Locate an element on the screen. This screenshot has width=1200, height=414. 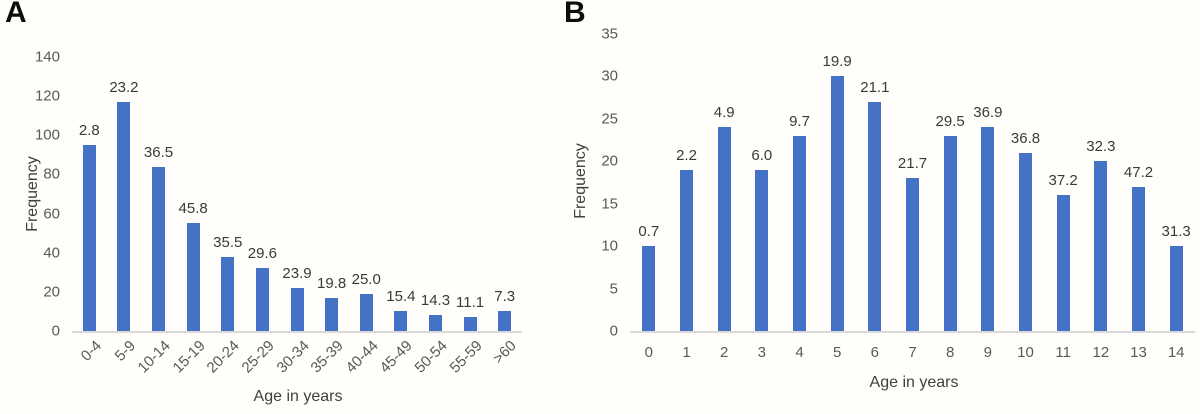
x-axis-tick-label: 0 is located at coordinates (648, 352).